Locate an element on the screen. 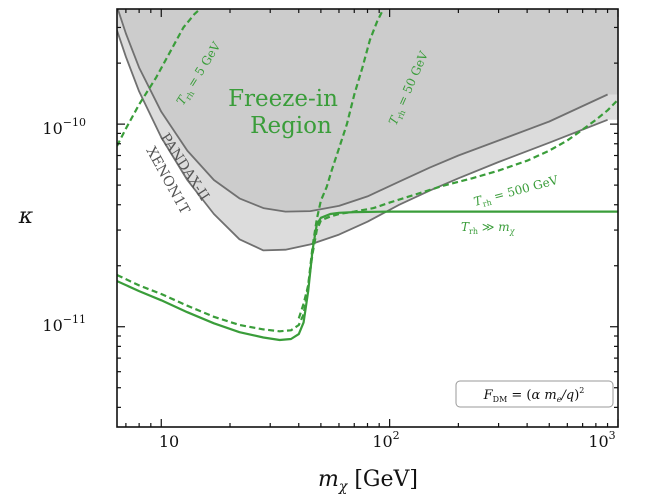  x-tick-label-1000-base: 10 is located at coordinates (598, 441).